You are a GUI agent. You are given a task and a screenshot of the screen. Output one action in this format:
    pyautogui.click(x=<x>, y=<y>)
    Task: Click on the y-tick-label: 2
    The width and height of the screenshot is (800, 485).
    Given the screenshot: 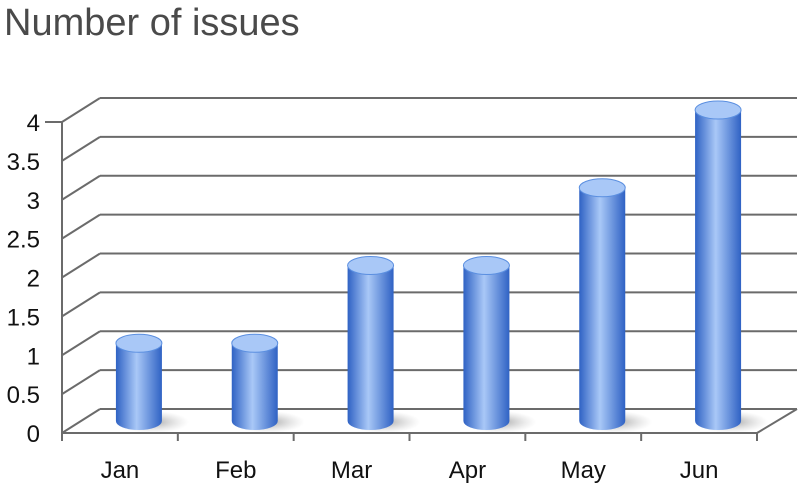 What is the action you would take?
    pyautogui.click(x=33, y=279)
    